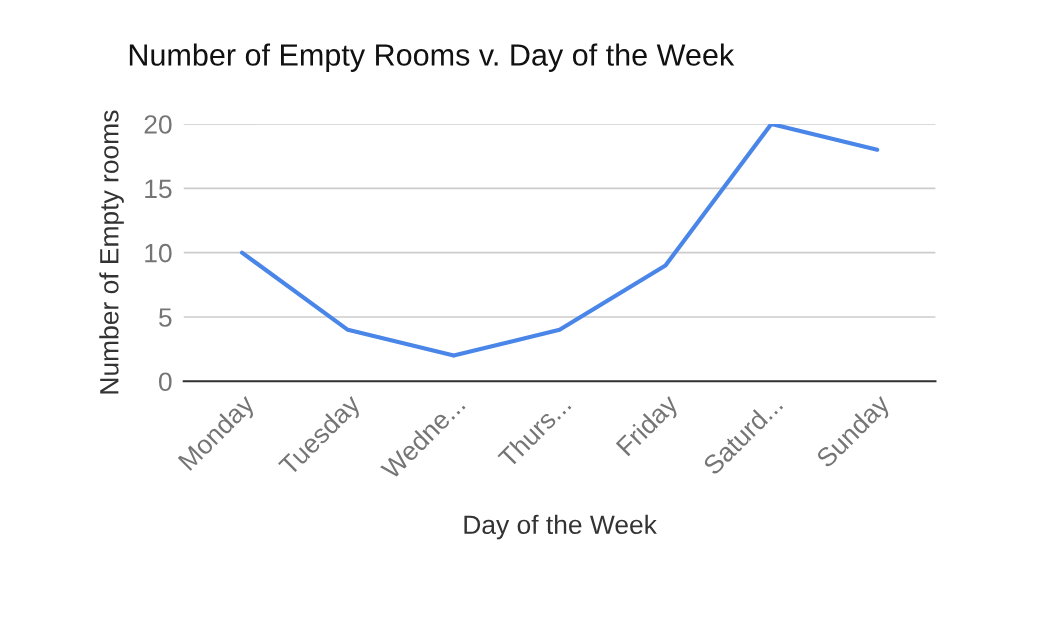 This screenshot has width=1044, height=620. What do you see at coordinates (158, 189) in the screenshot?
I see `y-tick-label: 15` at bounding box center [158, 189].